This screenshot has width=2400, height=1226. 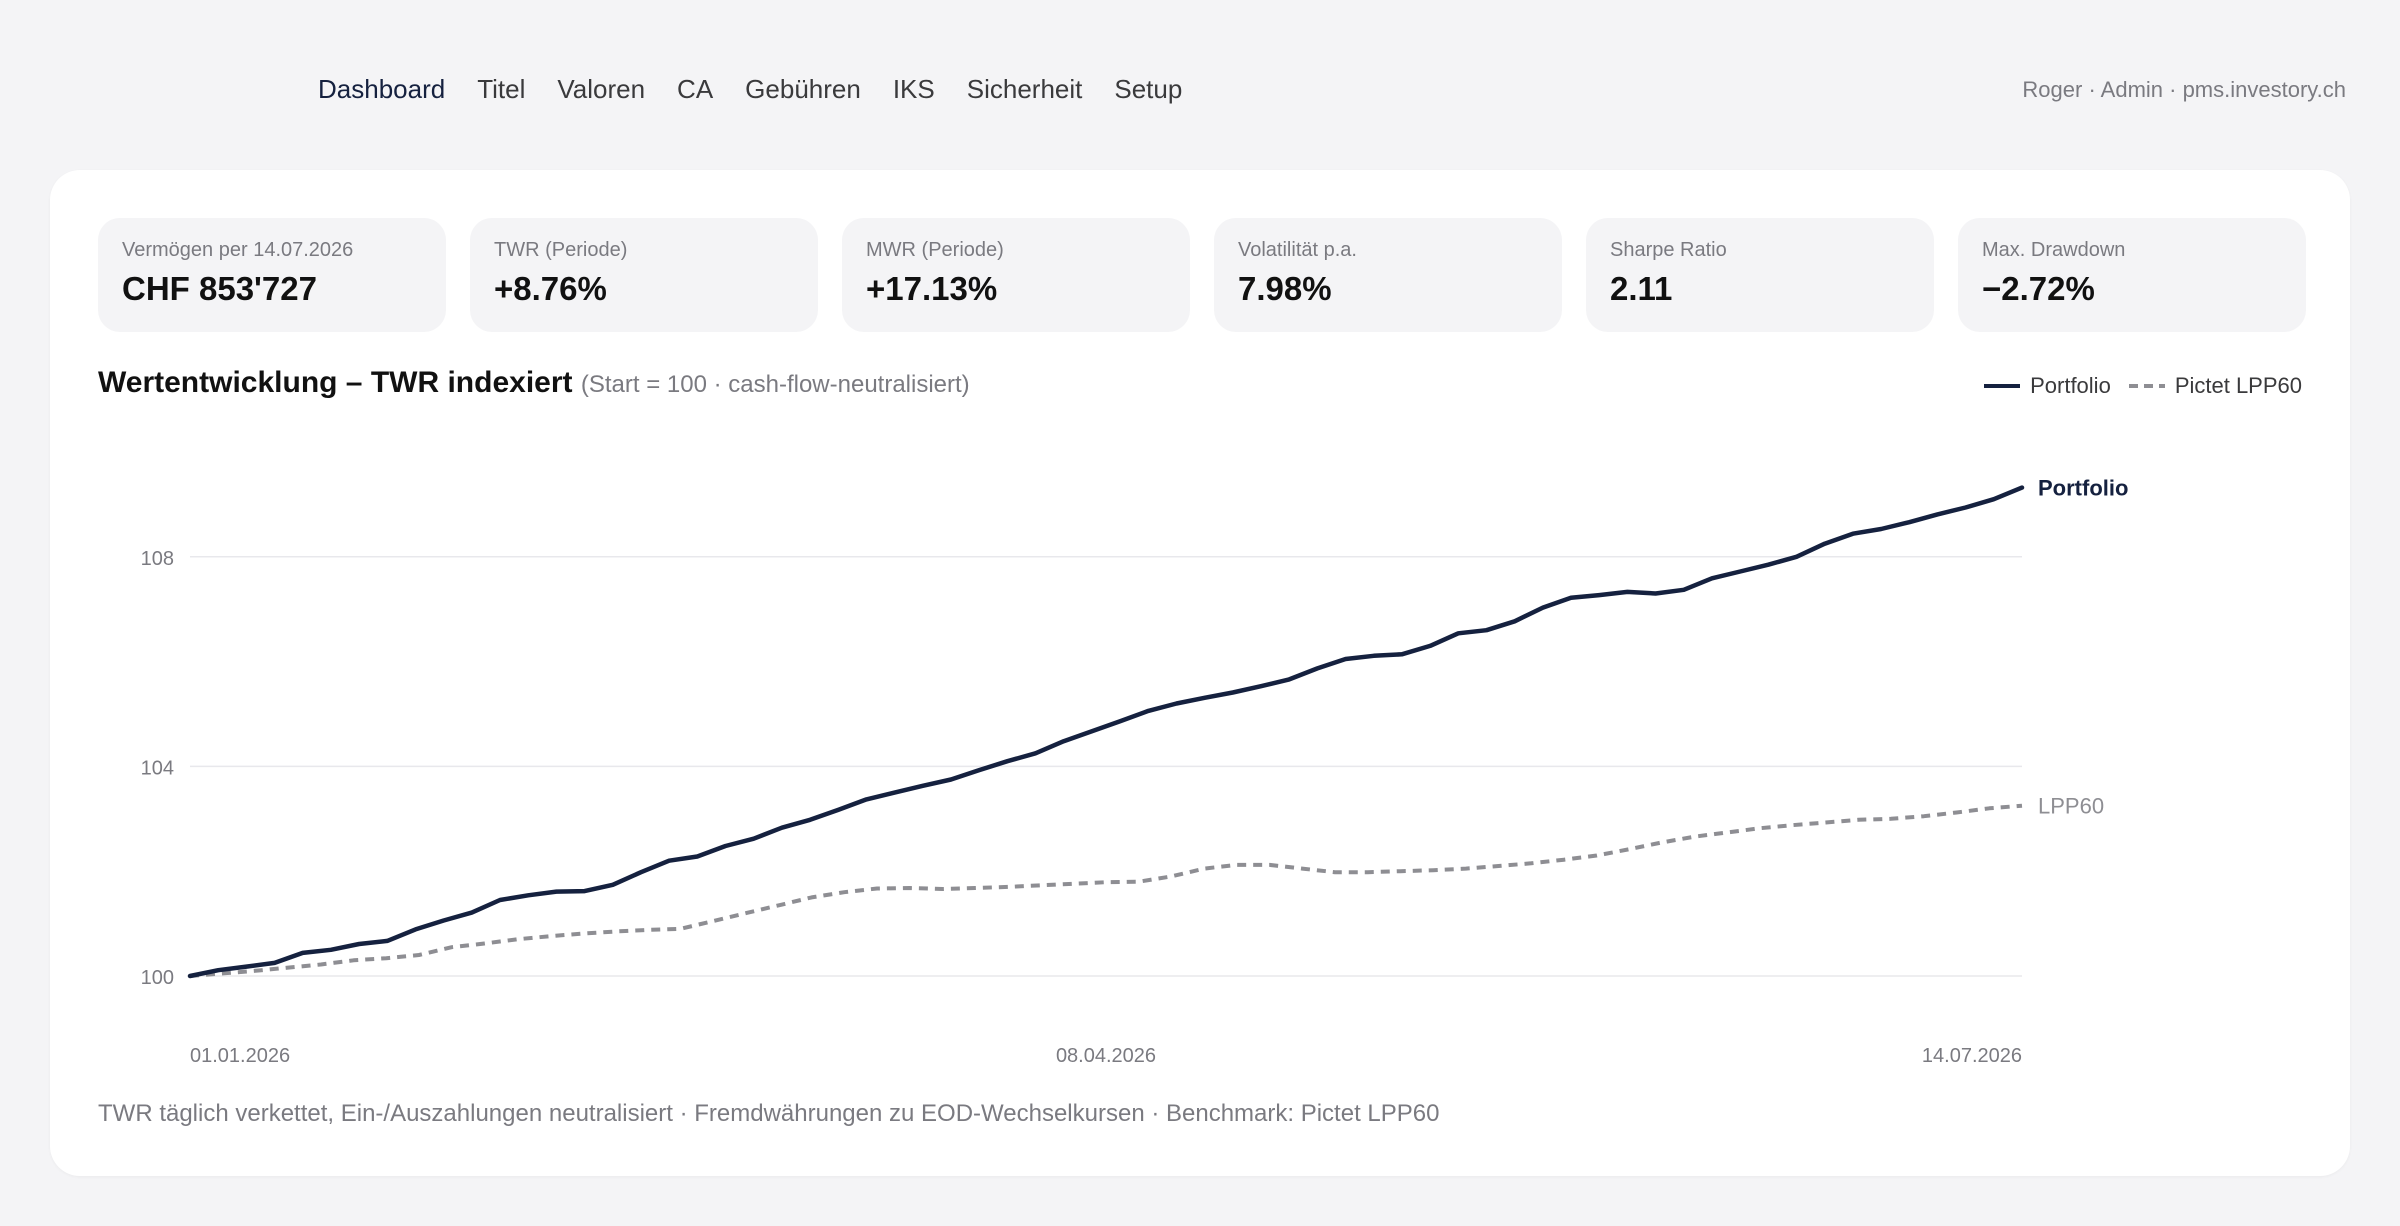 What do you see at coordinates (1760, 275) in the screenshot?
I see `kpi-sharpe: Sharpe Ratio 2.11` at bounding box center [1760, 275].